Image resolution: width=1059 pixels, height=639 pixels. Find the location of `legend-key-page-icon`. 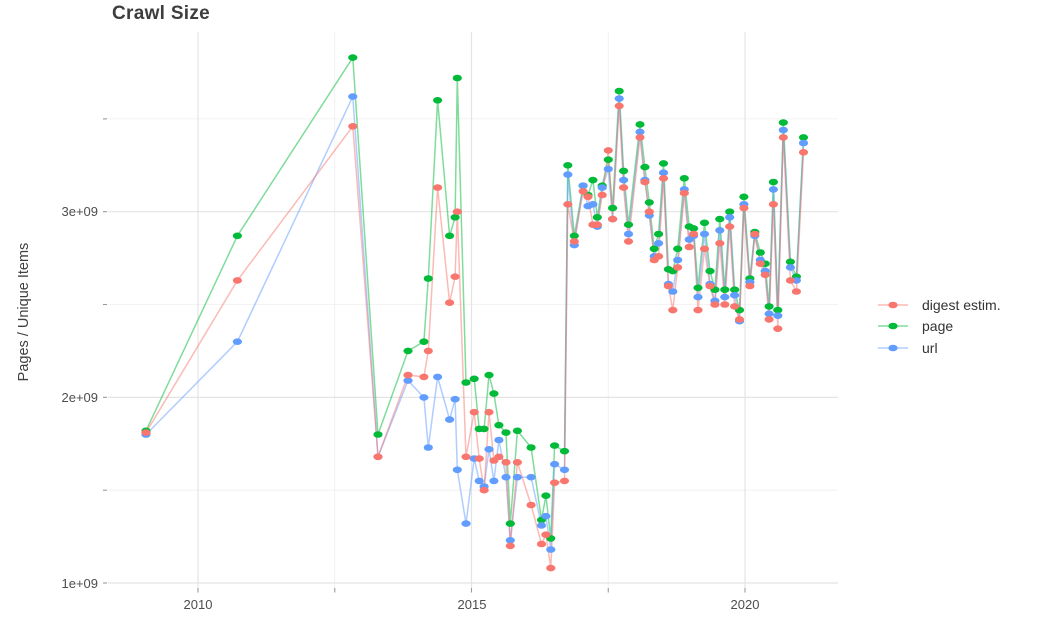

legend-key-page-icon is located at coordinates (893, 326).